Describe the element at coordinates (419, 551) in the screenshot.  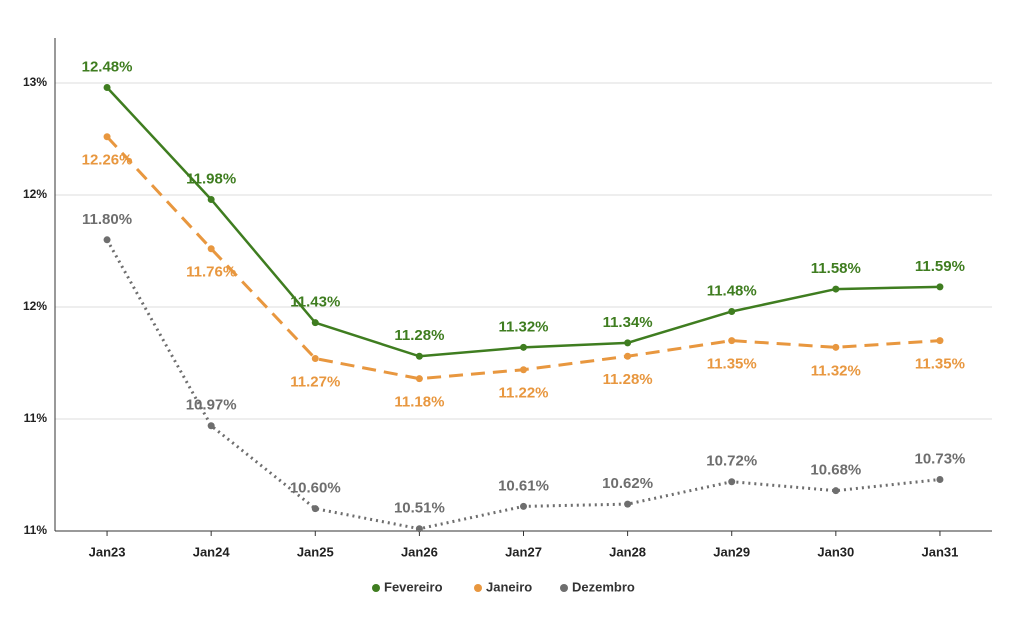
I see `x-tick-label: Jan26` at that location.